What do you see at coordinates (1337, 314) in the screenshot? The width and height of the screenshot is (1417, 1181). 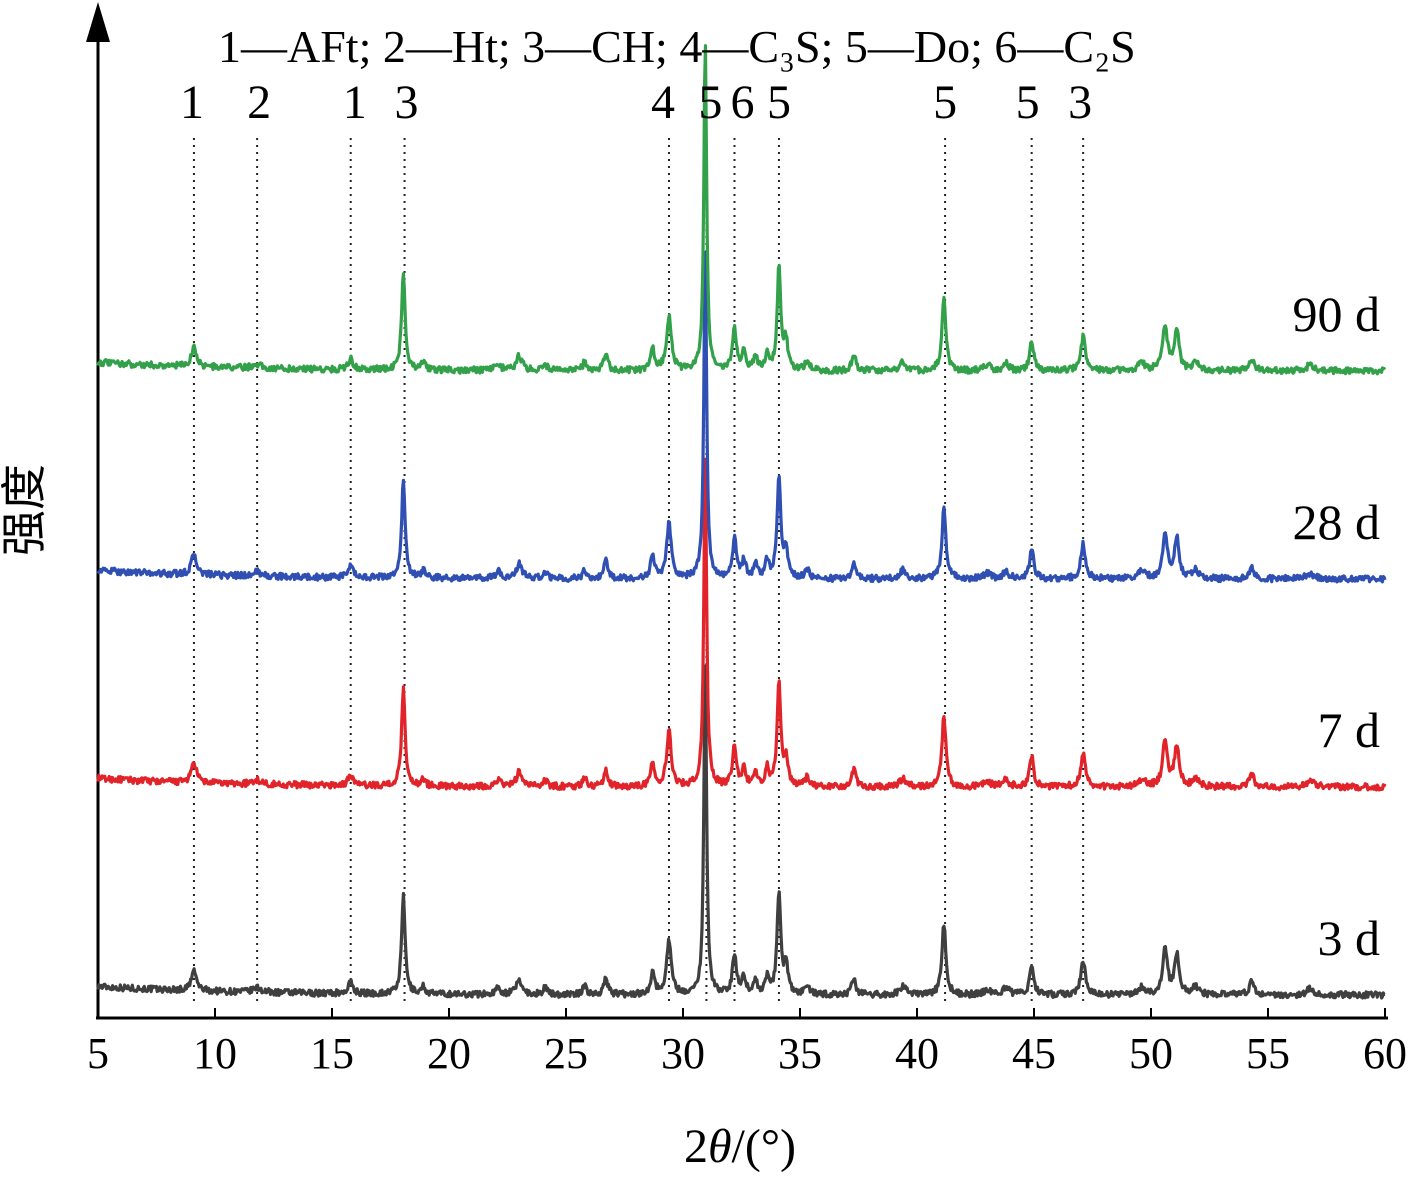 I see `series-label: 90 d` at bounding box center [1337, 314].